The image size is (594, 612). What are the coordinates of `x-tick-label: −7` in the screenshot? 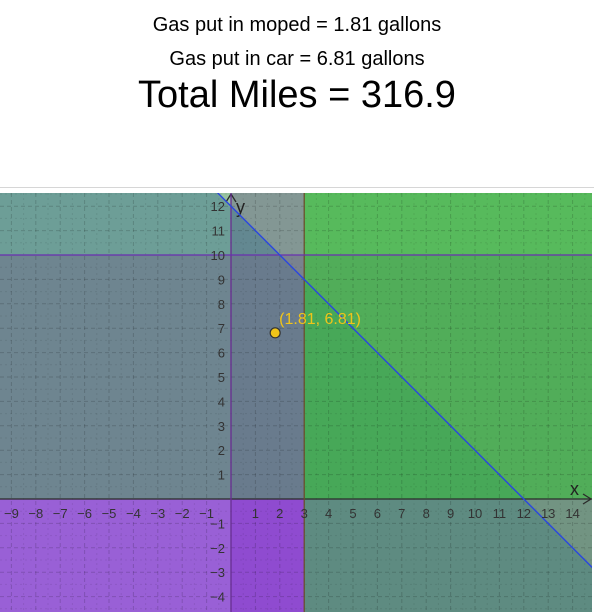 It's located at (60, 513).